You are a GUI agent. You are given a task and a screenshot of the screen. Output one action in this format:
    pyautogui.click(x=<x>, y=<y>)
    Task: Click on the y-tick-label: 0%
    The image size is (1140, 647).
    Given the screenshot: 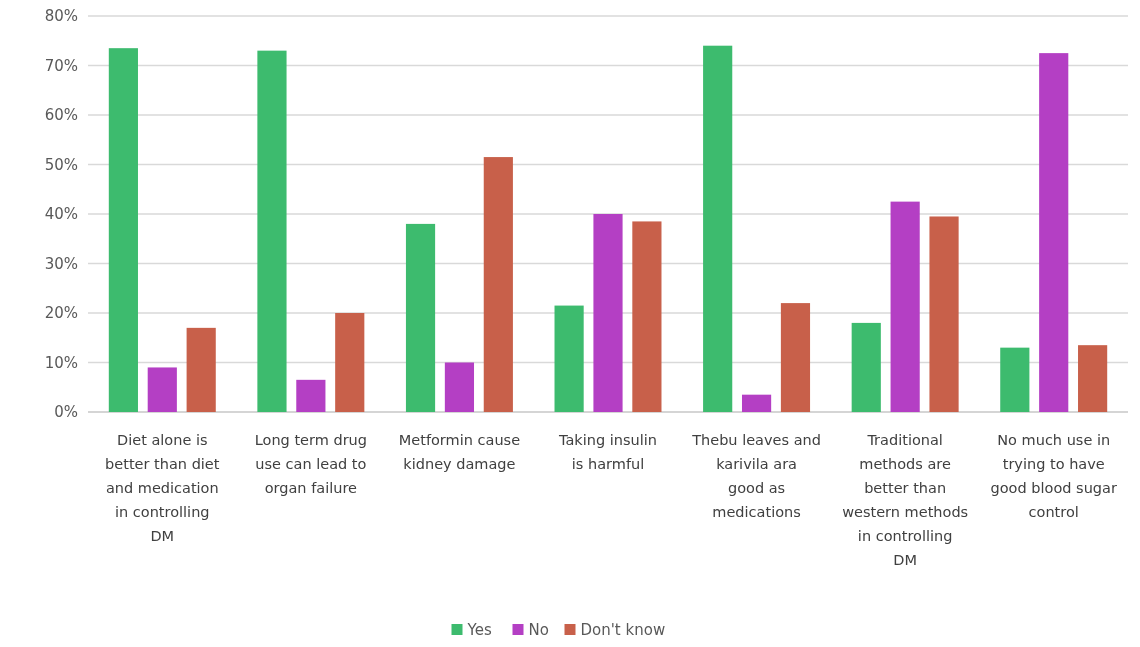 What is the action you would take?
    pyautogui.click(x=66, y=412)
    